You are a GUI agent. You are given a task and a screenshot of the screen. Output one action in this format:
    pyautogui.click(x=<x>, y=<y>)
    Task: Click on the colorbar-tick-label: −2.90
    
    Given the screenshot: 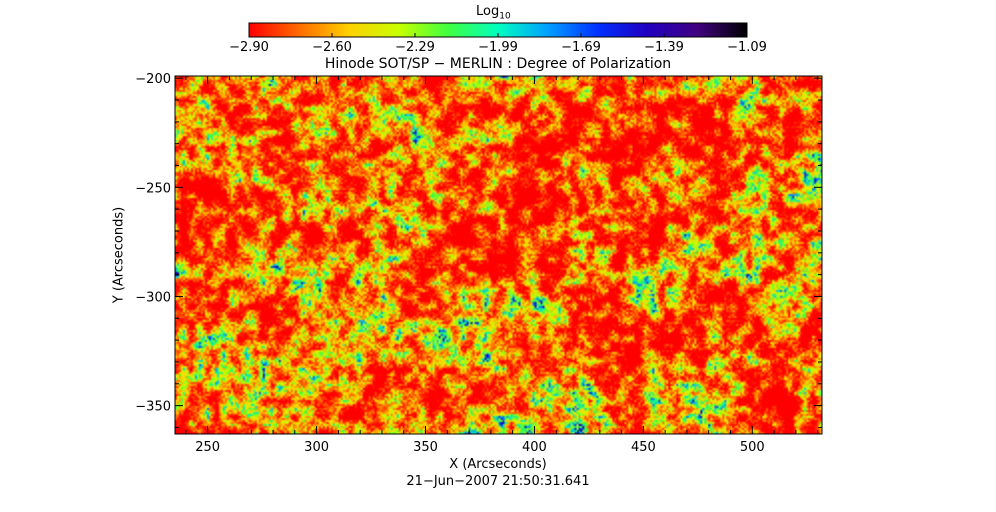 What is the action you would take?
    pyautogui.click(x=249, y=47)
    